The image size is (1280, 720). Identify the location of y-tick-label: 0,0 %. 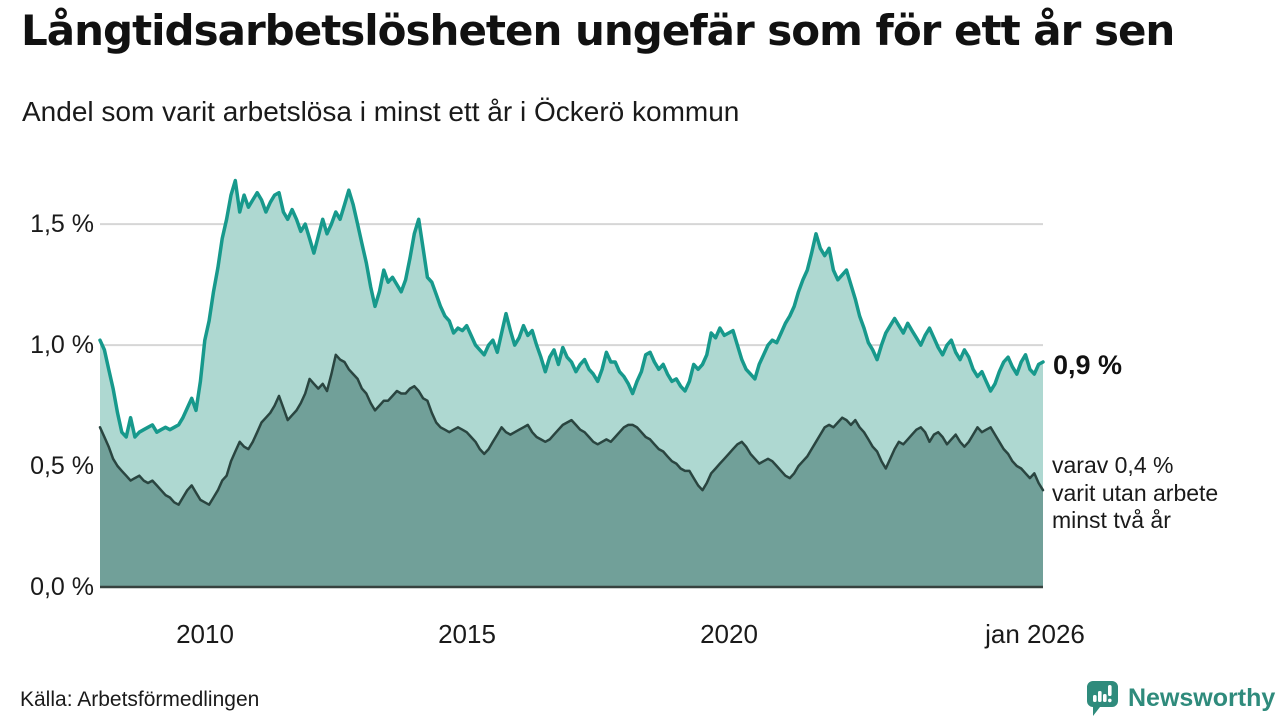
(62, 587).